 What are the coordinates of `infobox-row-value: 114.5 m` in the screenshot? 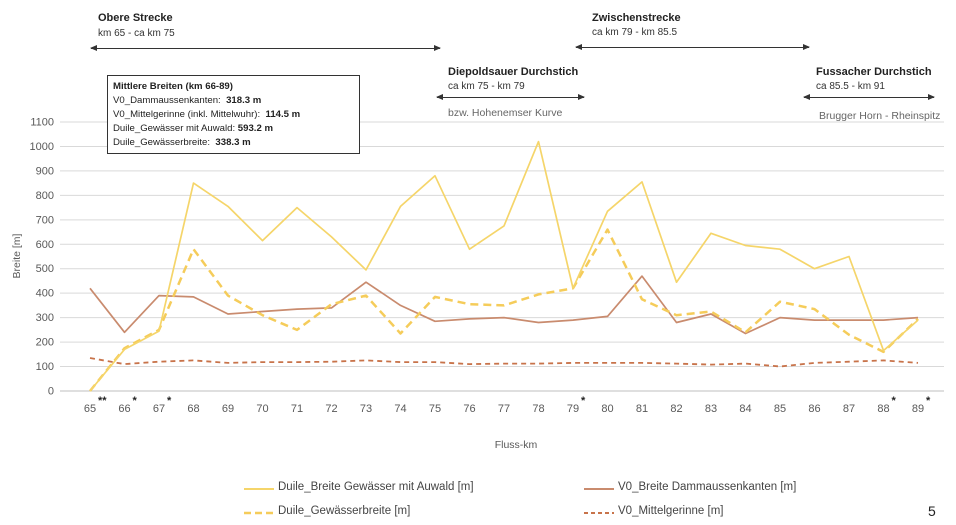 It's located at (283, 114).